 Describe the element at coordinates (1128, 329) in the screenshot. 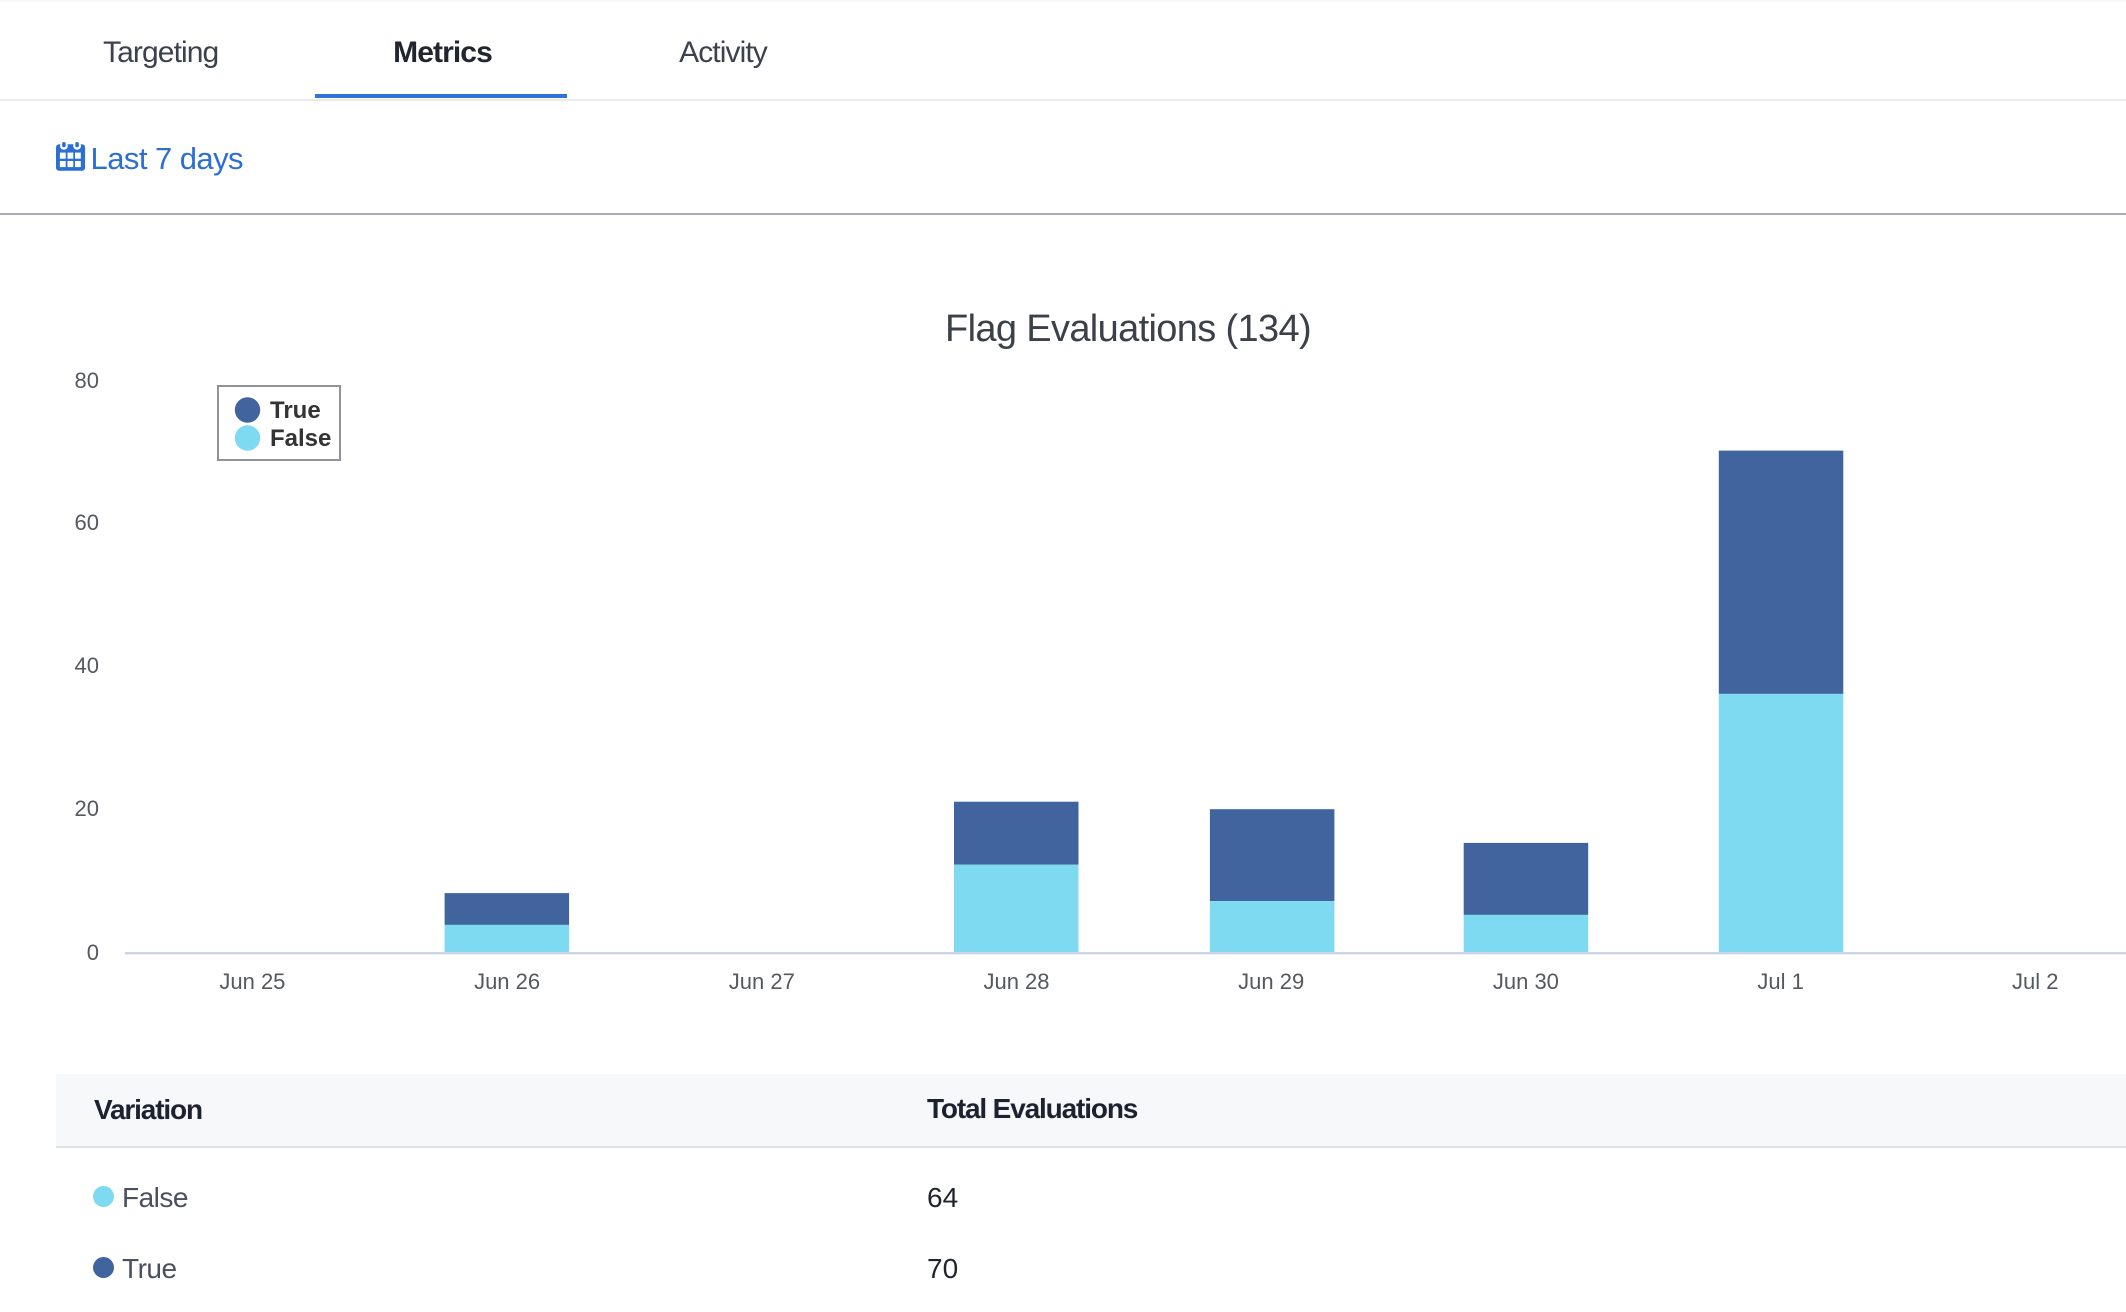

I see `svg-text: Flag Evaluations (134)` at that location.